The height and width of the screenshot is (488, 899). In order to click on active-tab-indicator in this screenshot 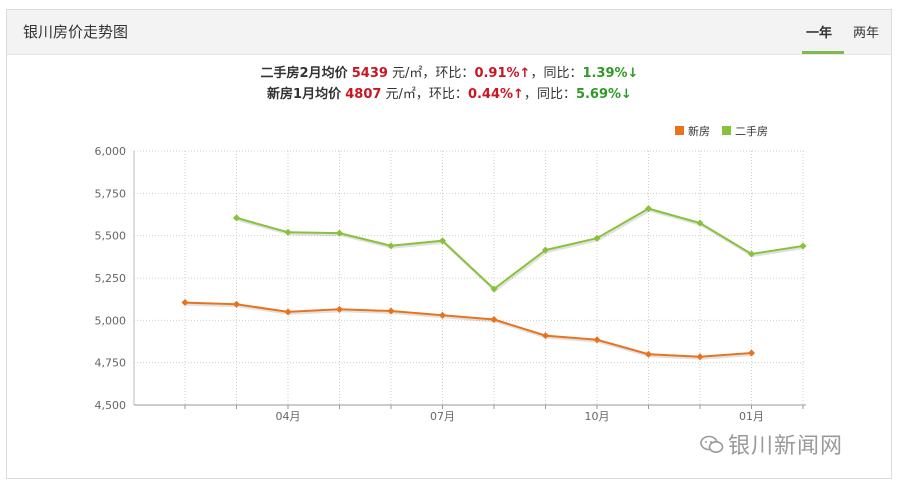, I will do `click(823, 52)`.